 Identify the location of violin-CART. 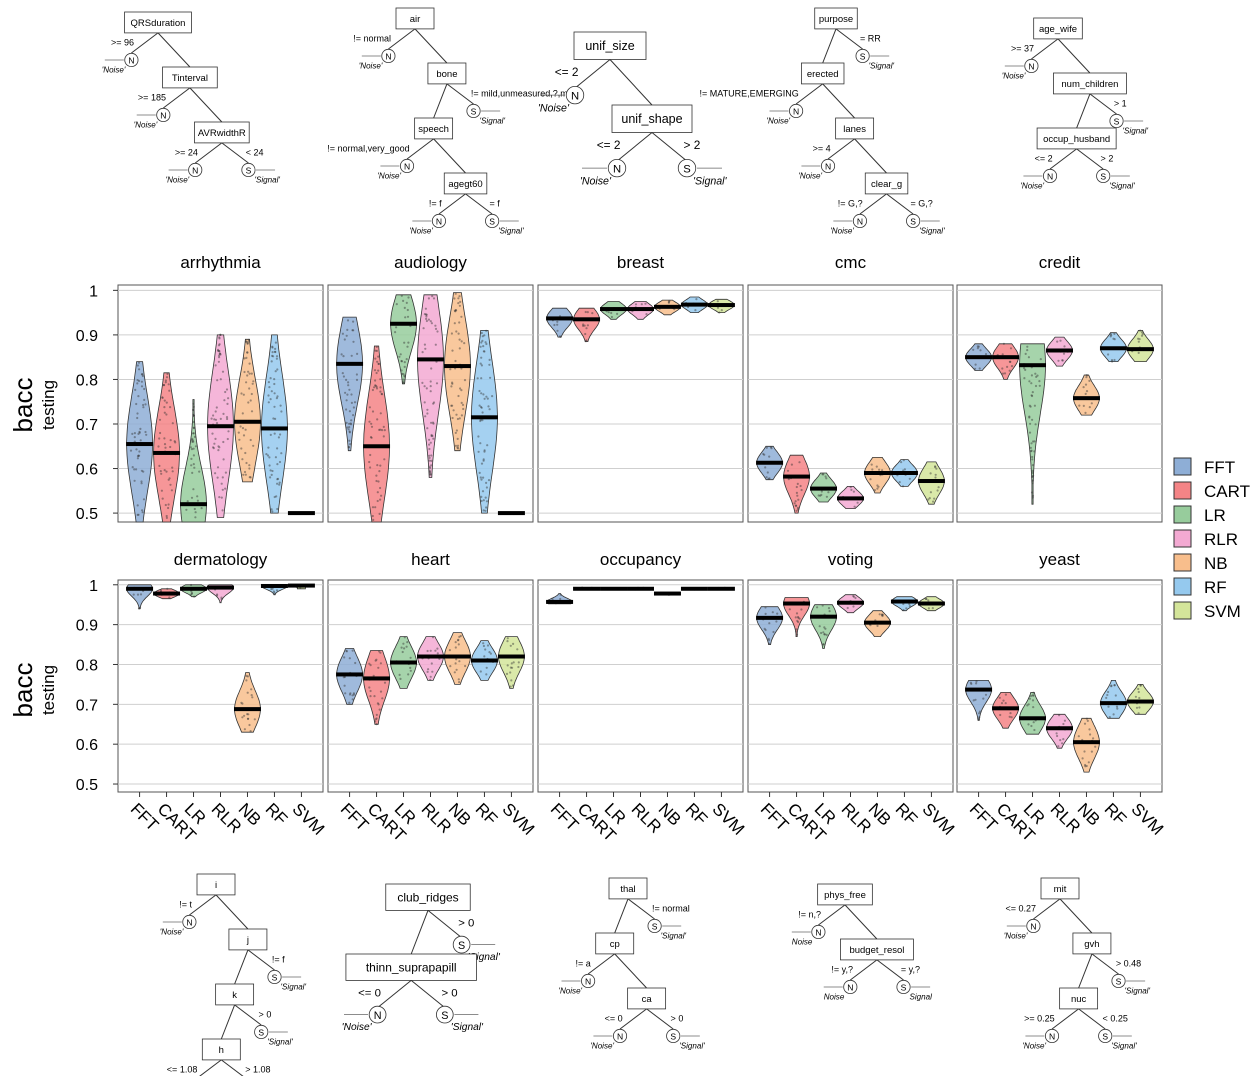
(796, 617).